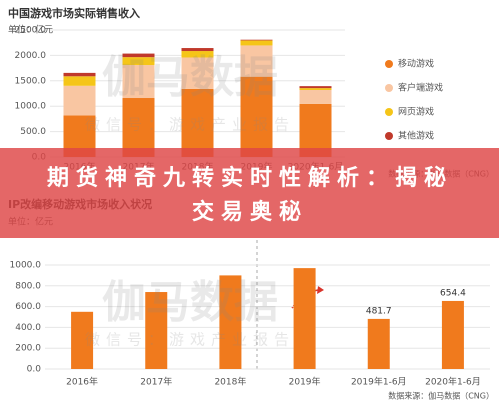 The width and height of the screenshot is (499, 405). I want to click on value-label: 481.7, so click(379, 311).